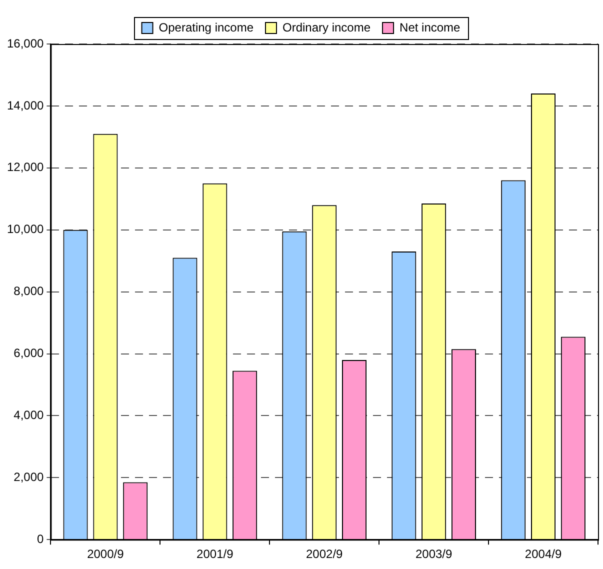 Image resolution: width=603 pixels, height=569 pixels. Describe the element at coordinates (206, 27) in the screenshot. I see `legend-label: Operating income` at that location.